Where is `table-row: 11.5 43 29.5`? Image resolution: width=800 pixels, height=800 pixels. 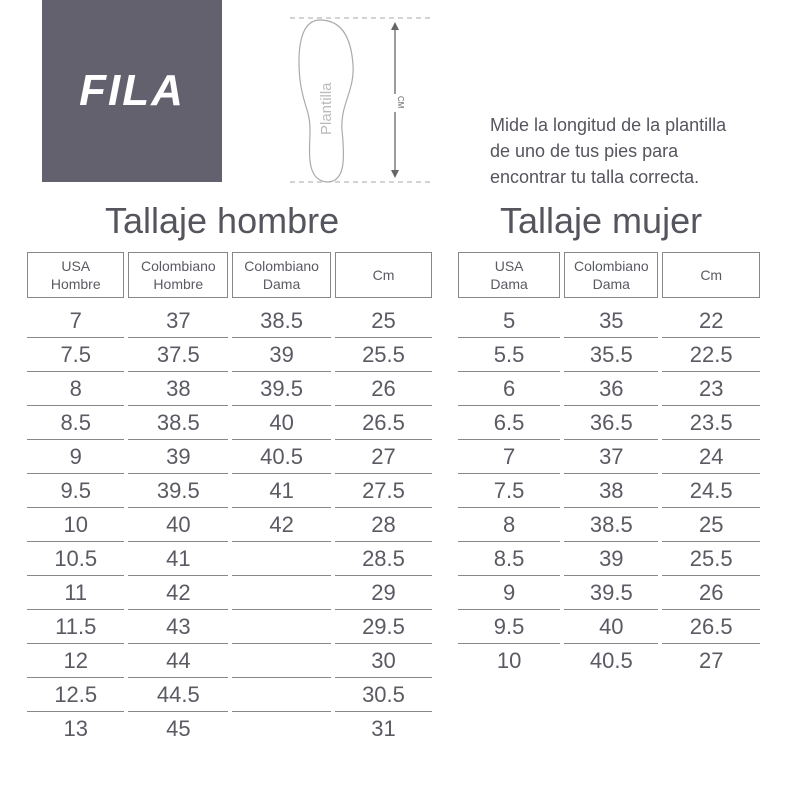
table-row: 11.5 43 29.5 is located at coordinates (229, 627).